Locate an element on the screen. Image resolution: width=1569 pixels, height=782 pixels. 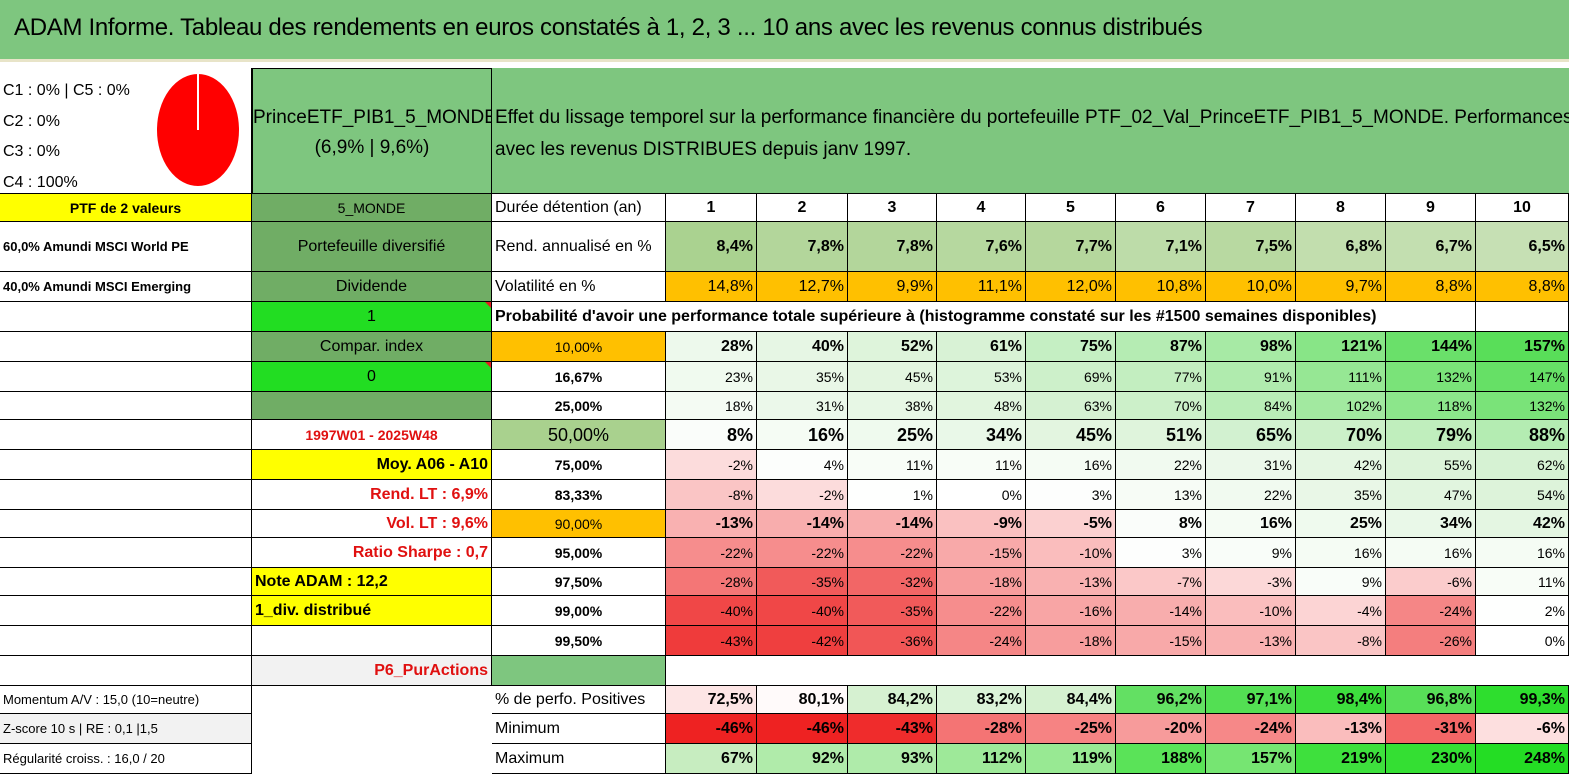
quantile-value: 0% is located at coordinates (1522, 641).